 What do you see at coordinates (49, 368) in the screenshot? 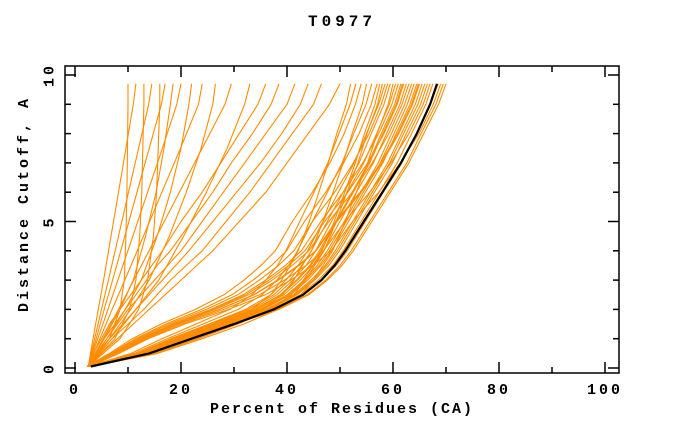
I see `y-tick-label: 0` at bounding box center [49, 368].